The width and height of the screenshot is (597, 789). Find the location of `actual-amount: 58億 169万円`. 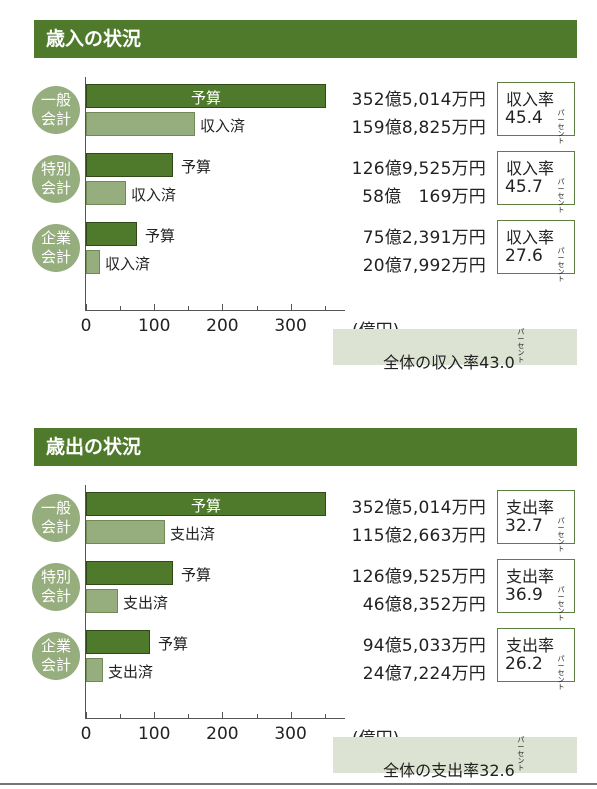

actual-amount: 58億 169万円 is located at coordinates (424, 197).